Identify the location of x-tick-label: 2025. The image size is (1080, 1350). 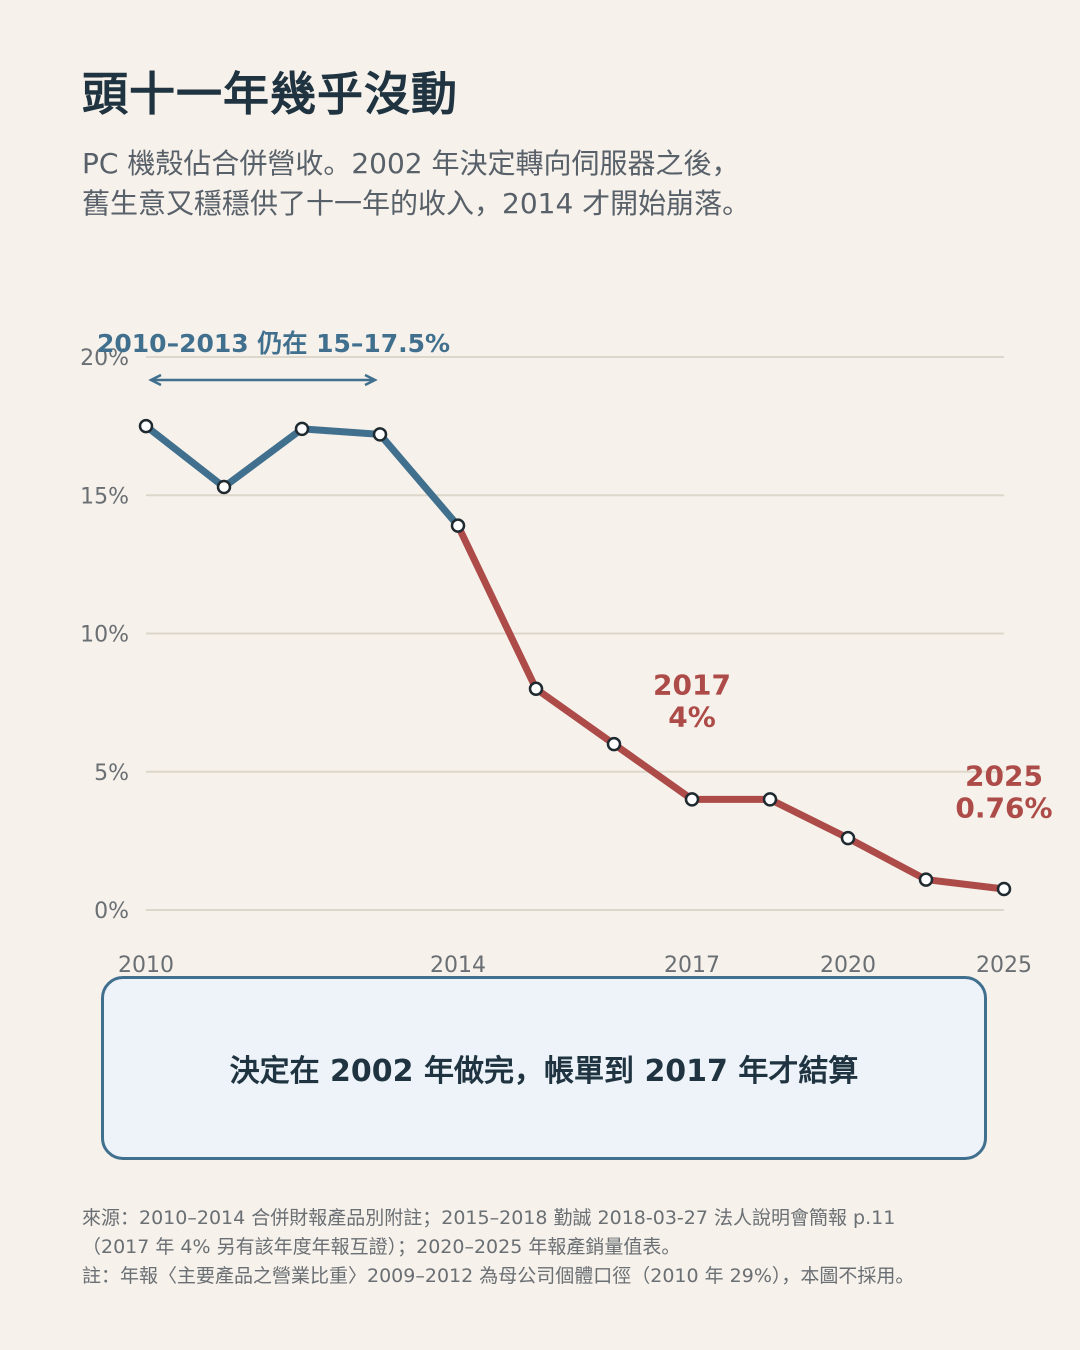
(1004, 965).